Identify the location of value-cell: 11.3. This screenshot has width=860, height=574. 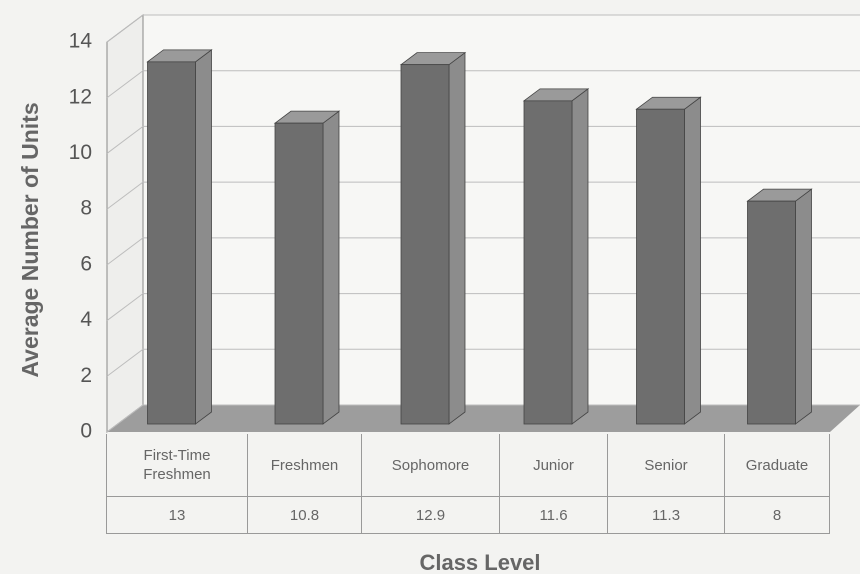
(666, 515).